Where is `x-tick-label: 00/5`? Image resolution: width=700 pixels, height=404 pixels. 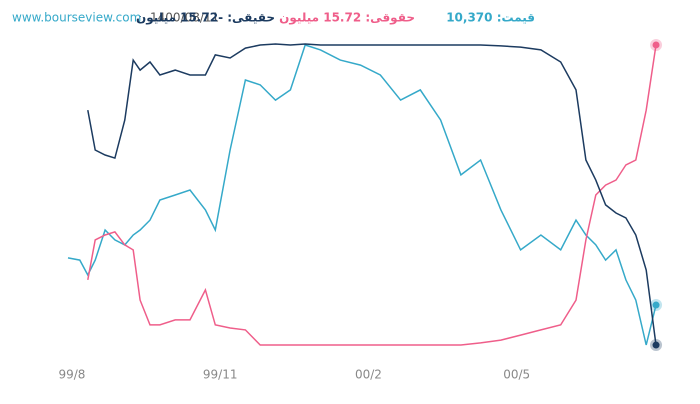
x-tick-label: 00/5 is located at coordinates (516, 375).